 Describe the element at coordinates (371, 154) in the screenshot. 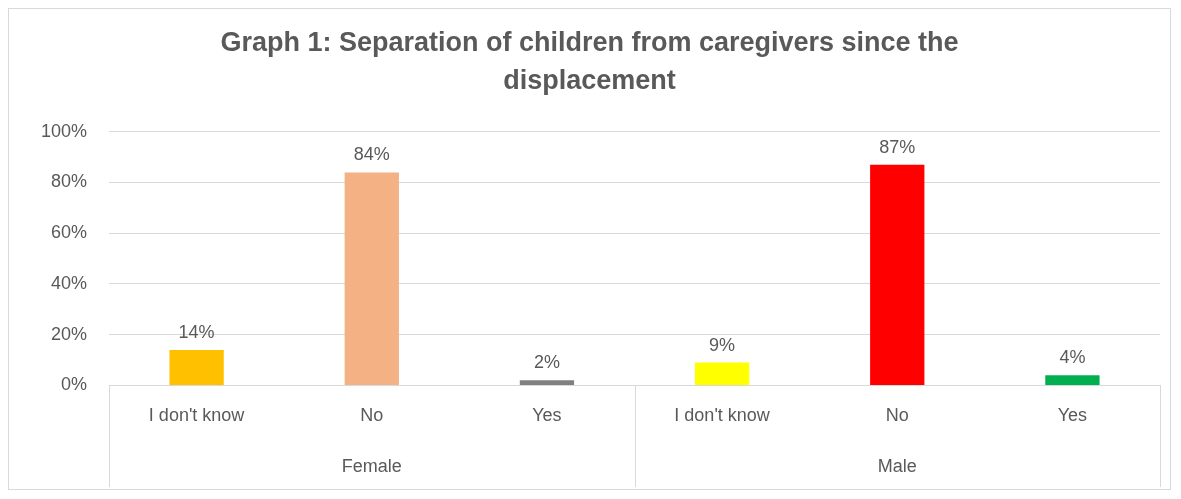

I see `data-label: 84%` at that location.